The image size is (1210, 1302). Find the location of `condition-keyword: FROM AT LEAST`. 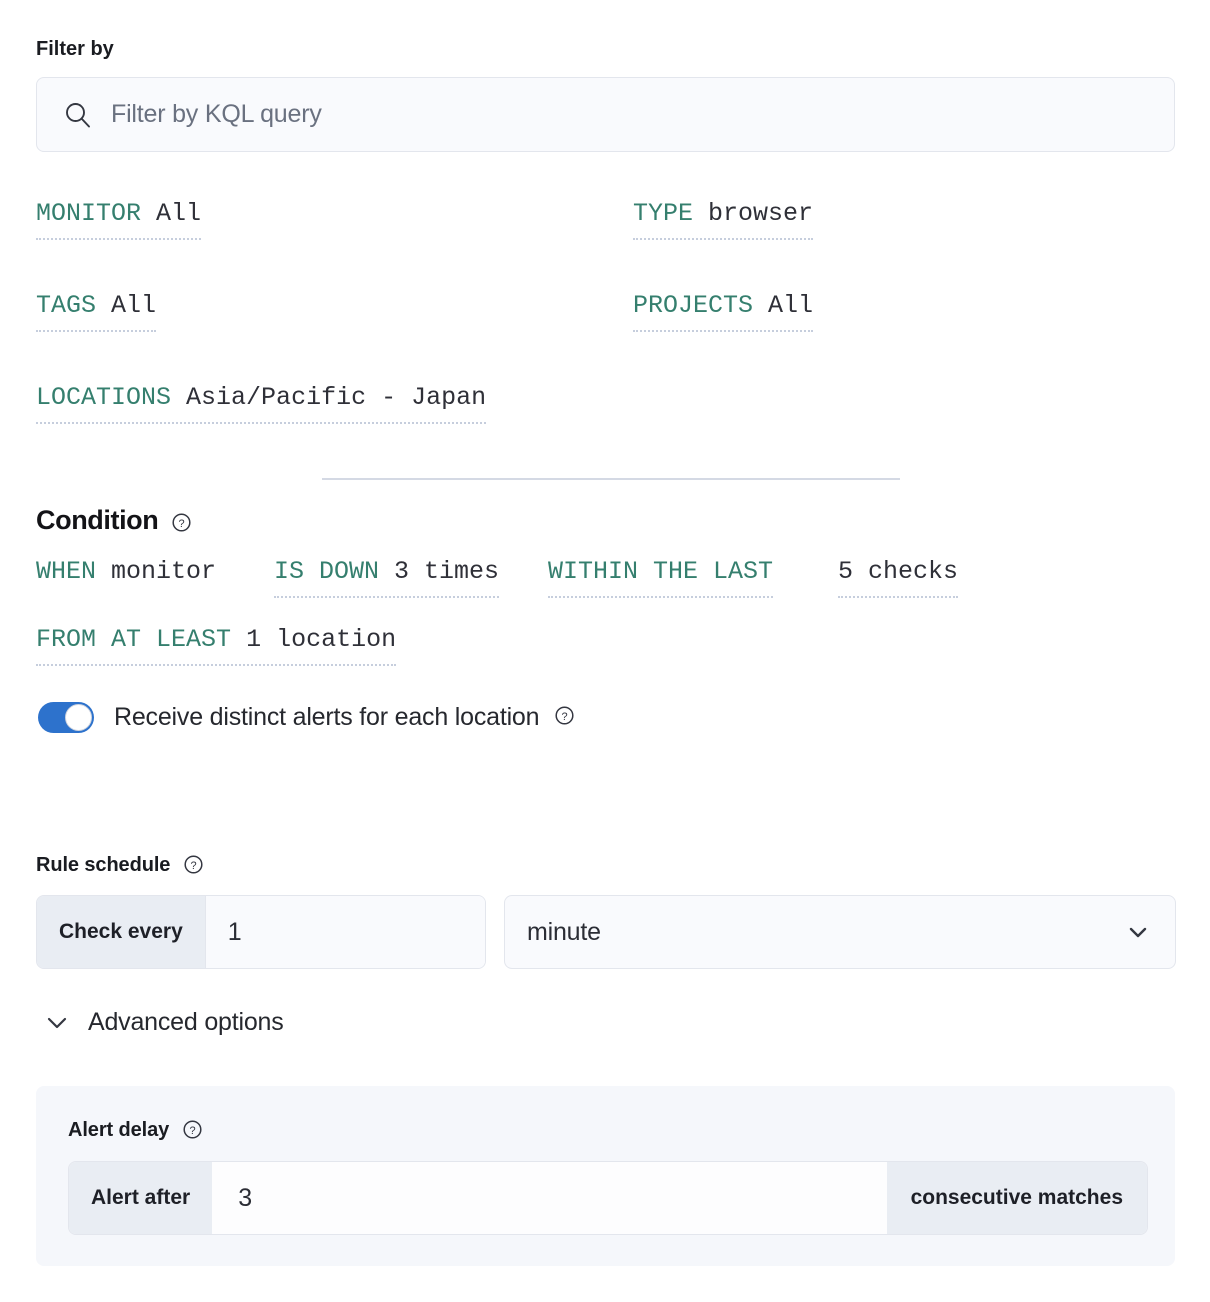

condition-keyword: FROM AT LEAST is located at coordinates (134, 639).